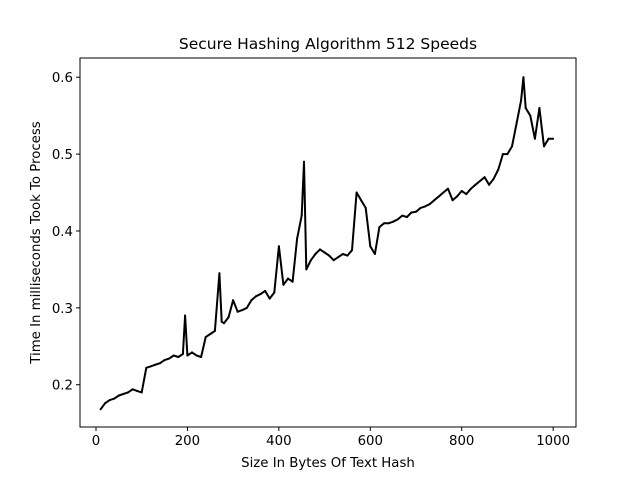  Describe the element at coordinates (331, 438) in the screenshot. I see `x-axis-ticks: 0 200 400 600 800 1000` at that location.